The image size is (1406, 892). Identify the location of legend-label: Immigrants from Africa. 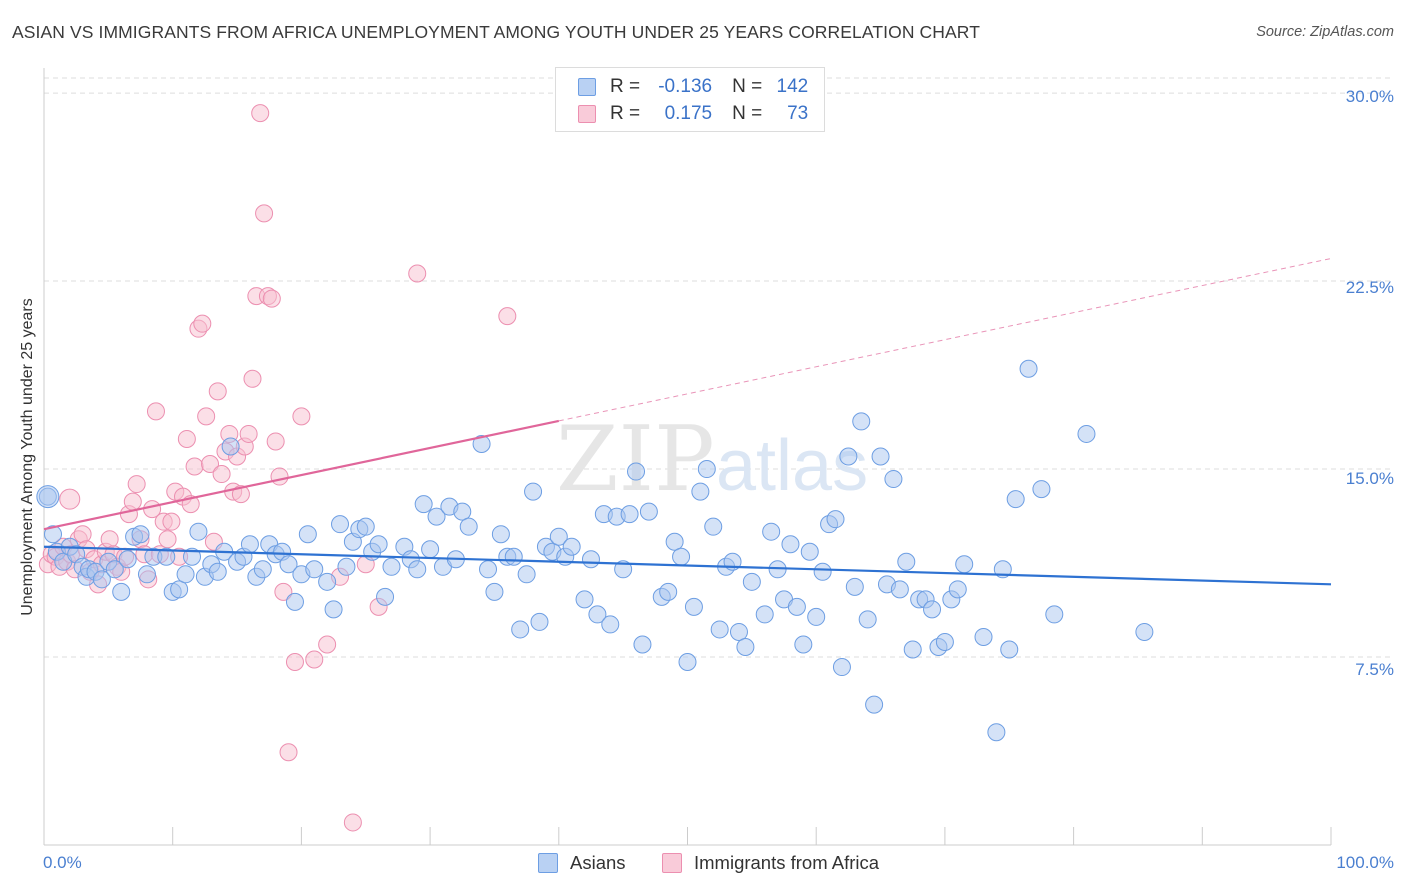
(787, 862).